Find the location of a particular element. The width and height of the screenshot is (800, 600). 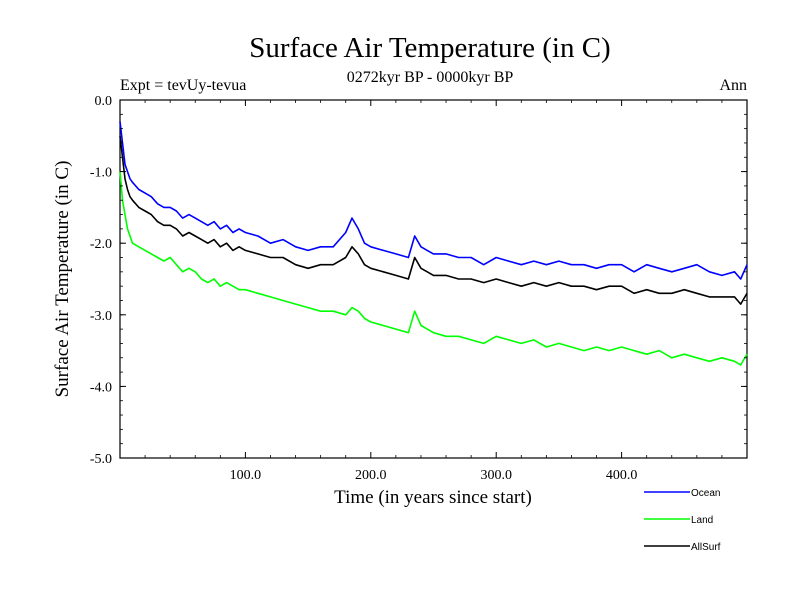

legend-label-allsurf: AllSurf is located at coordinates (706, 547).